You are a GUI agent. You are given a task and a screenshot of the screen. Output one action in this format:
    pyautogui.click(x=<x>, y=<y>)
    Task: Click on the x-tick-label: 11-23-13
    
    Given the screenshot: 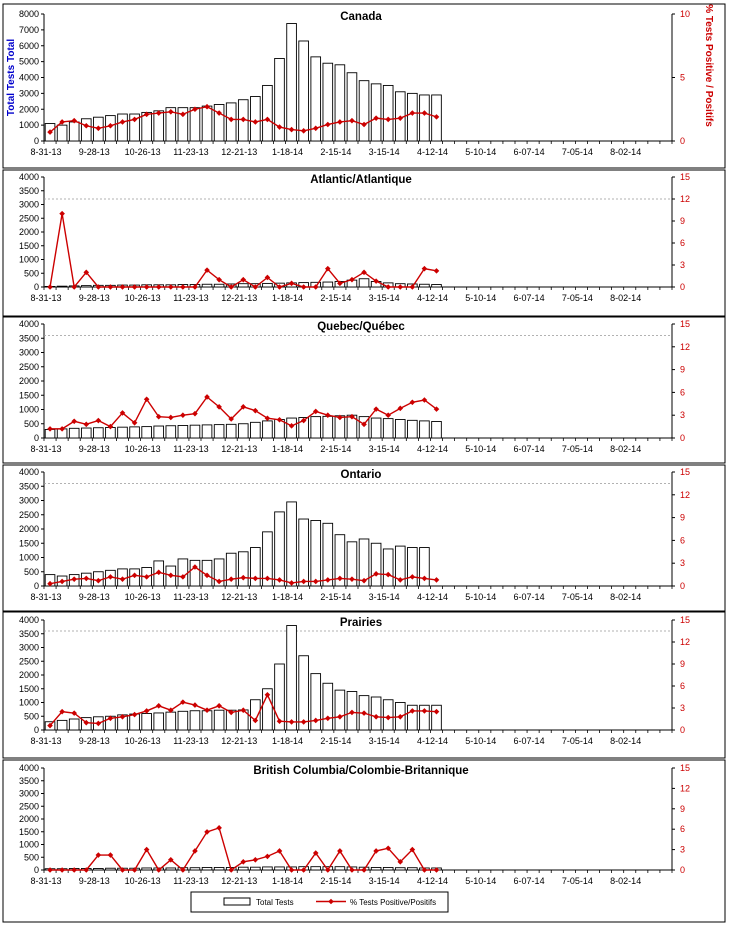 What is the action you would take?
    pyautogui.click(x=190, y=881)
    